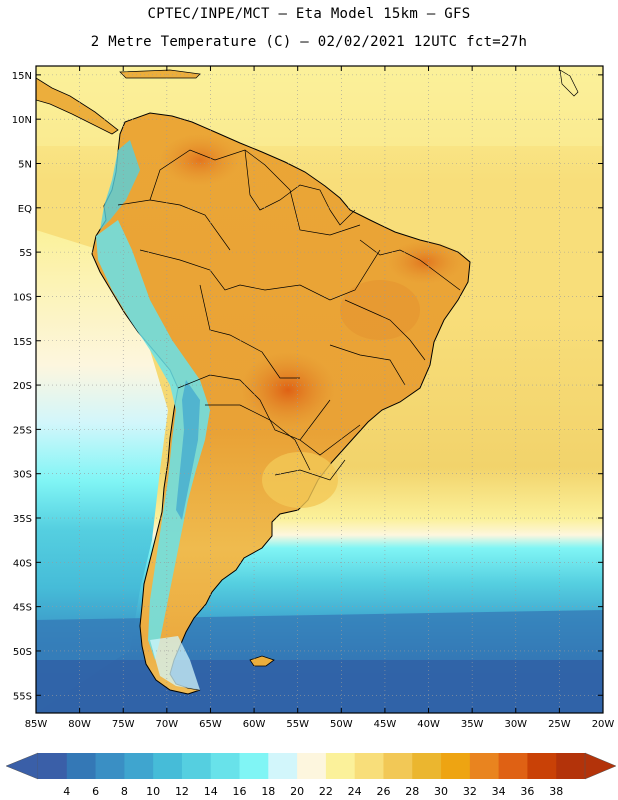  What do you see at coordinates (425, 262) in the screenshot?
I see `hot-region-northeast-brazil` at bounding box center [425, 262].